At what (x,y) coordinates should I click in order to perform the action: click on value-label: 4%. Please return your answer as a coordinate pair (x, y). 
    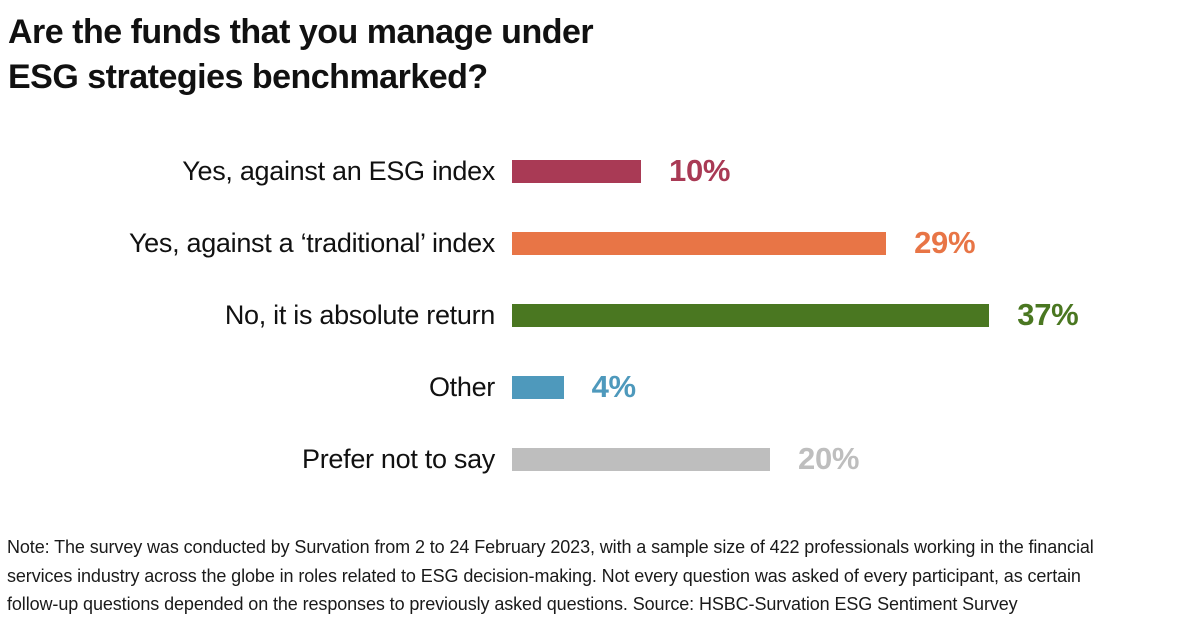
    Looking at the image, I should click on (614, 386).